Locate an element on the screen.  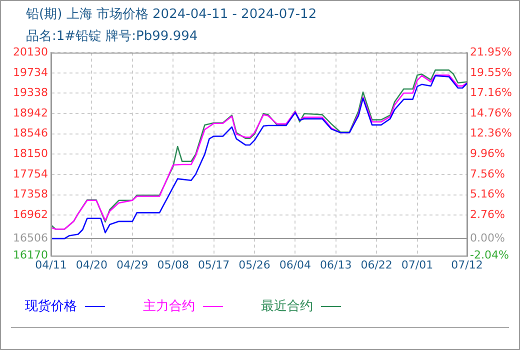
x-tick-label: 07/01 is located at coordinates (417, 265).